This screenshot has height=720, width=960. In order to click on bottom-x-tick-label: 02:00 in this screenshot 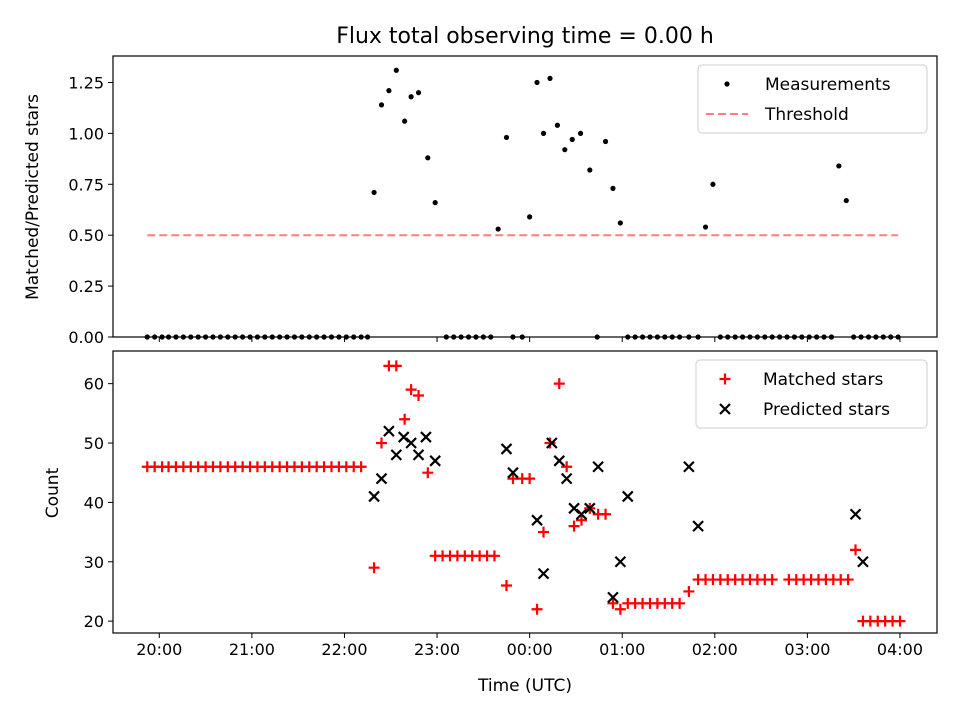, I will do `click(715, 649)`.